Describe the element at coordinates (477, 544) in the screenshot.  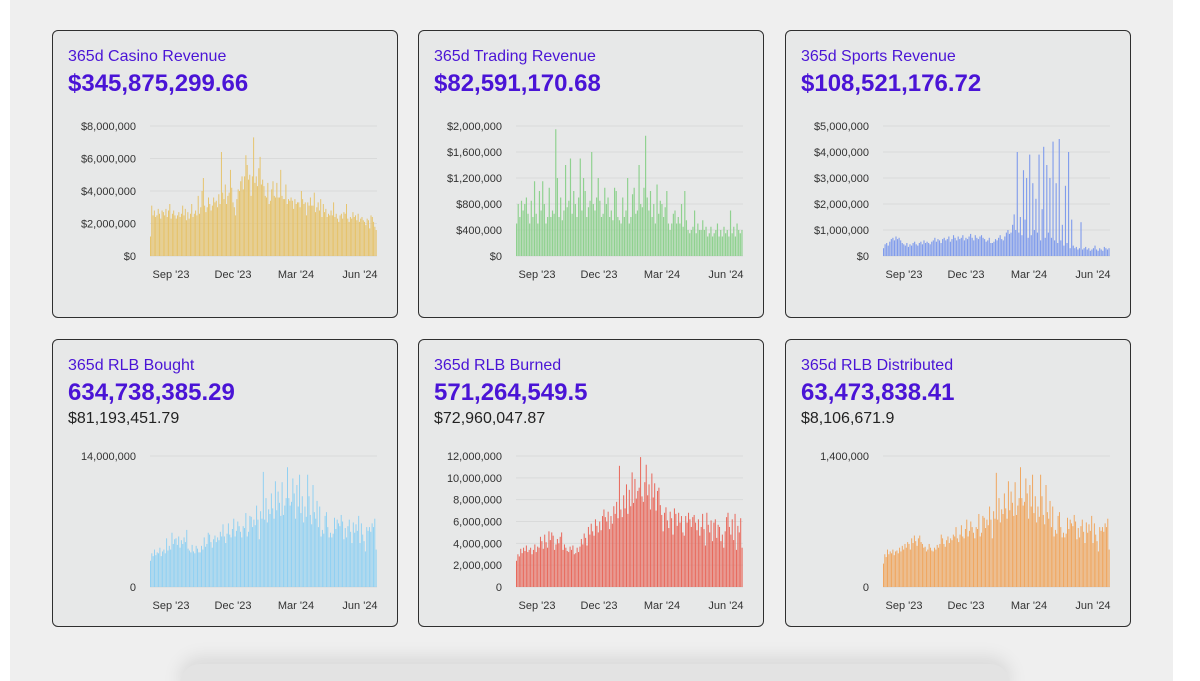
I see `y-tick-label: 4,000,000` at that location.